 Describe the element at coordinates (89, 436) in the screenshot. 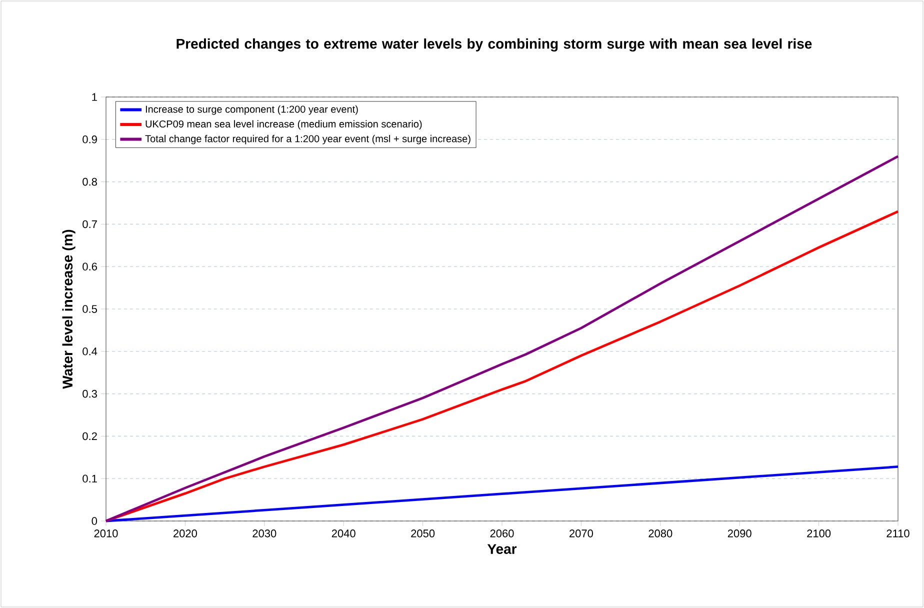

I see `y-tick-label: 0.2` at that location.